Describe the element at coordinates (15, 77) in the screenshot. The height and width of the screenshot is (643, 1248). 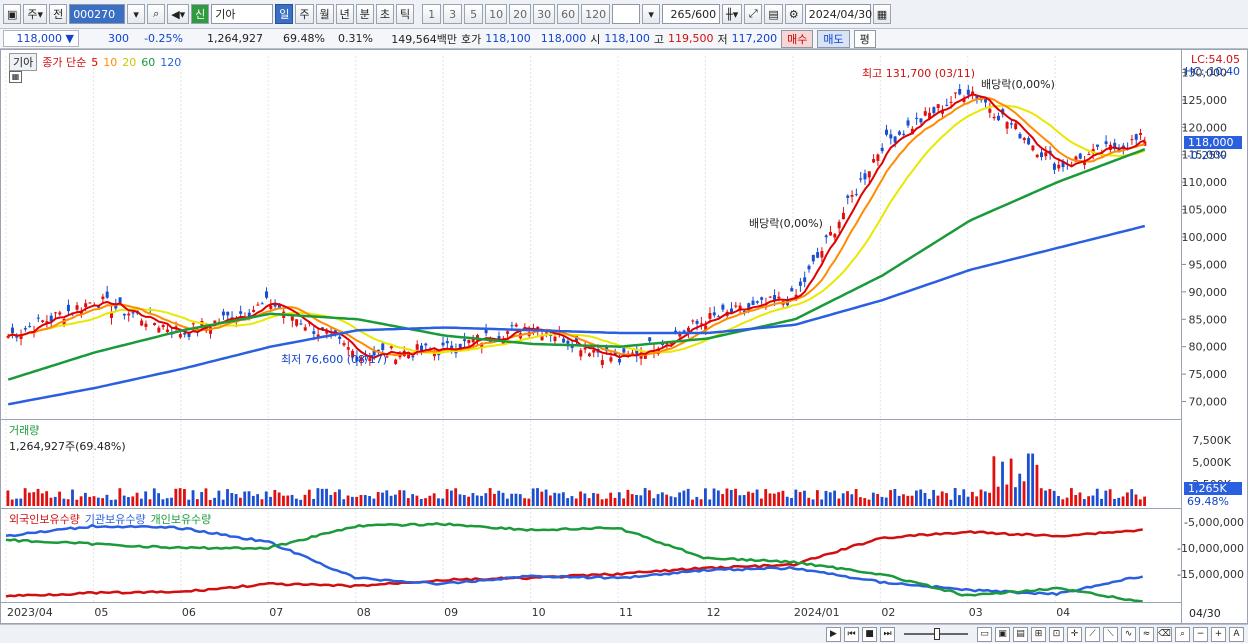
I see `grid-toggle-icon: ▦` at that location.